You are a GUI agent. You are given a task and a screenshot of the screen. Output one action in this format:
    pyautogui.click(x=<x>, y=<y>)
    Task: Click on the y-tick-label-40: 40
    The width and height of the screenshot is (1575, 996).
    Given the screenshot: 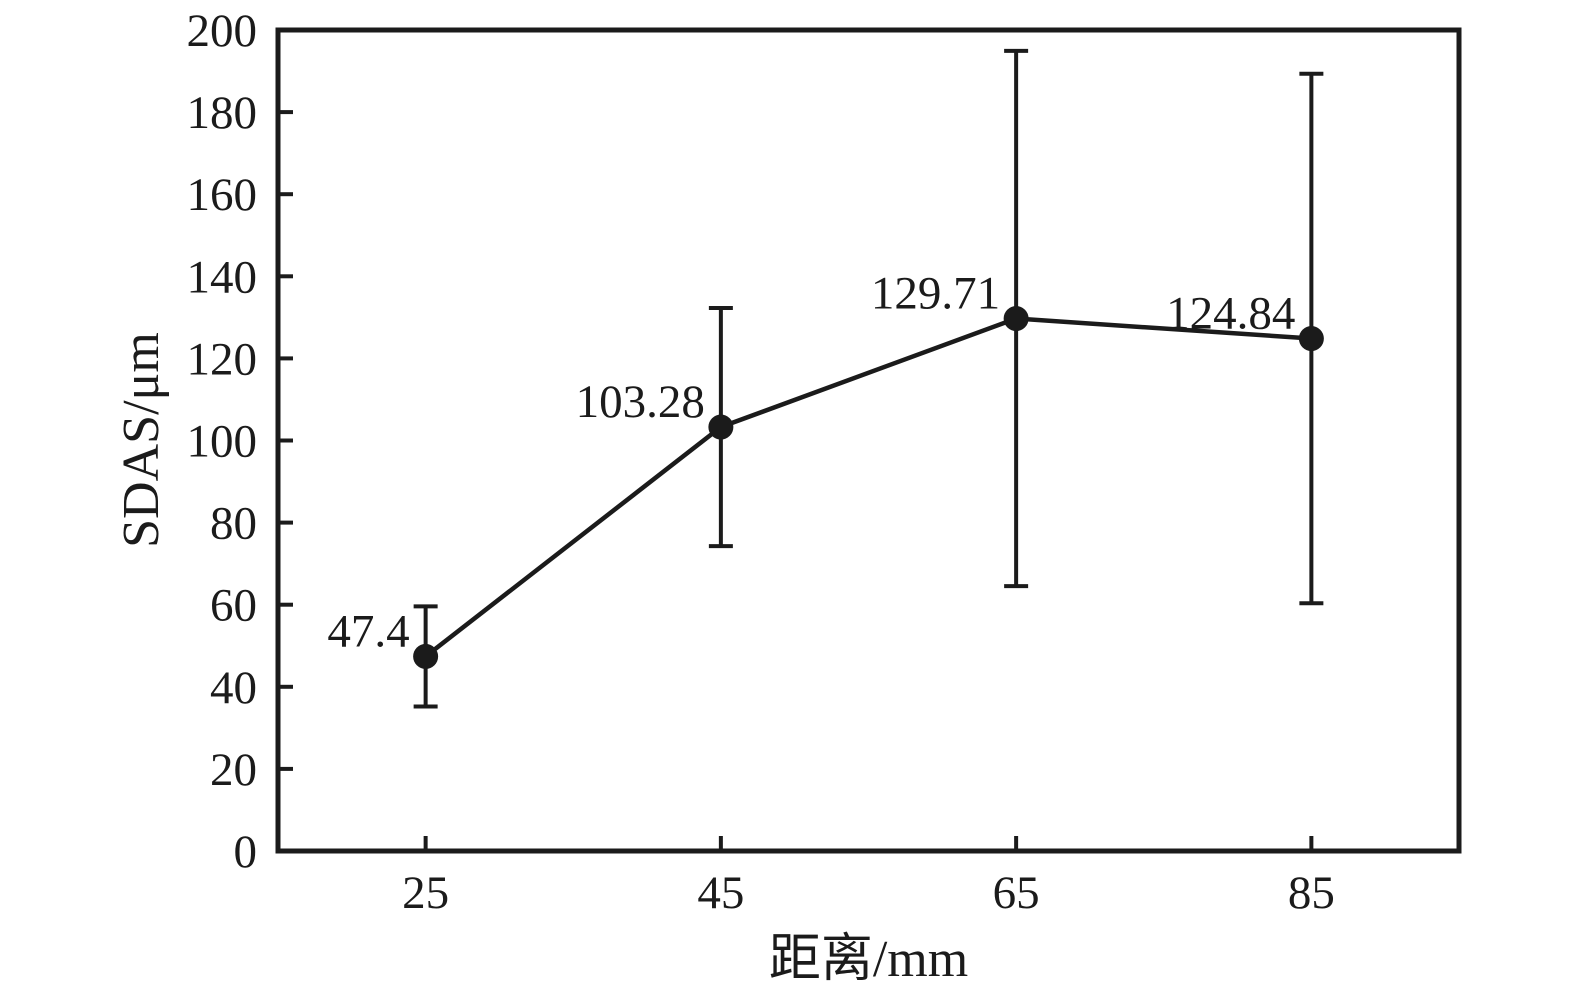 What is the action you would take?
    pyautogui.click(x=233, y=688)
    